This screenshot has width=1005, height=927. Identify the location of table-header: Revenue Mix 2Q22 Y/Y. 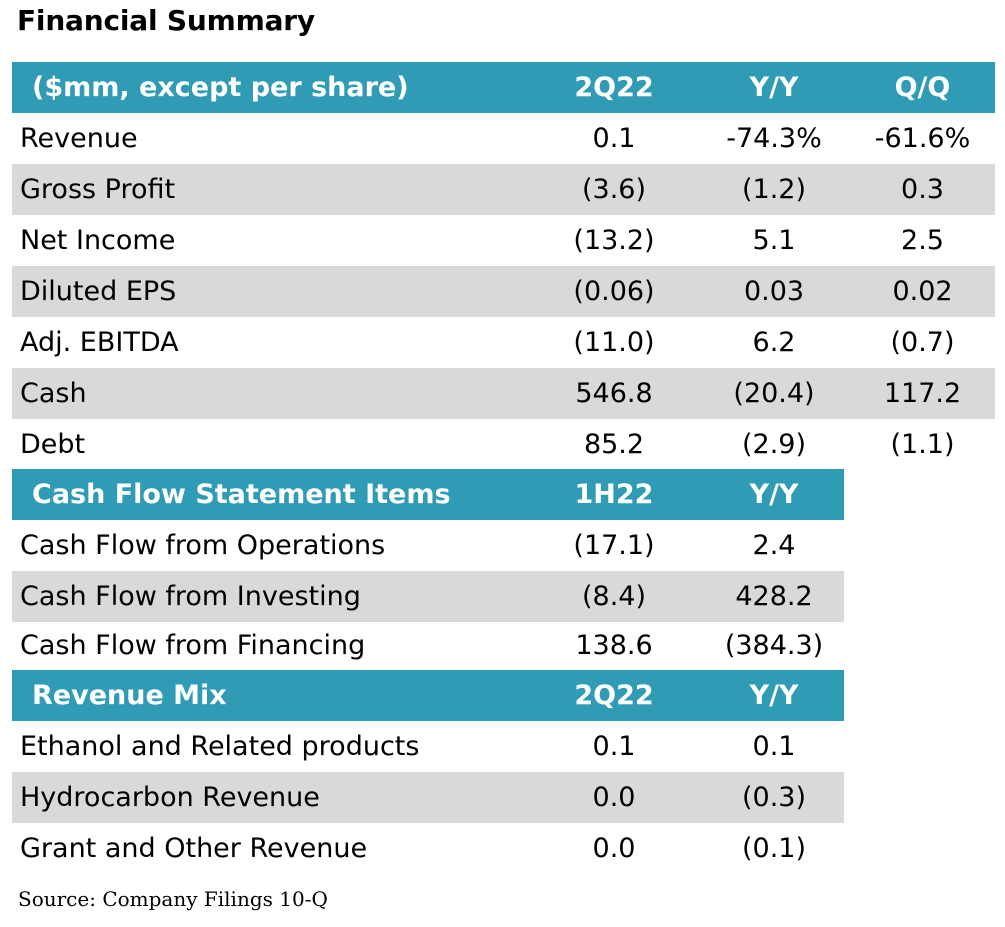
(428, 695).